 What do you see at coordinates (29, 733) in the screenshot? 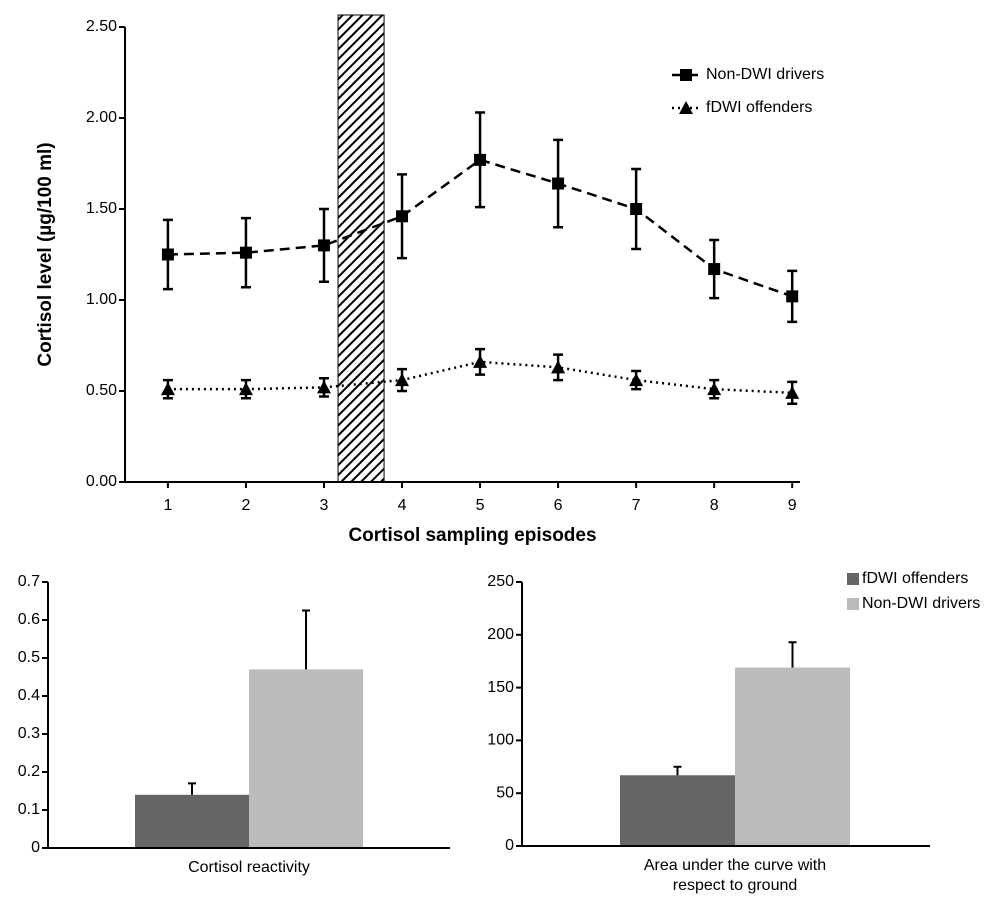
I see `y-tick-label: 0.3` at bounding box center [29, 733].